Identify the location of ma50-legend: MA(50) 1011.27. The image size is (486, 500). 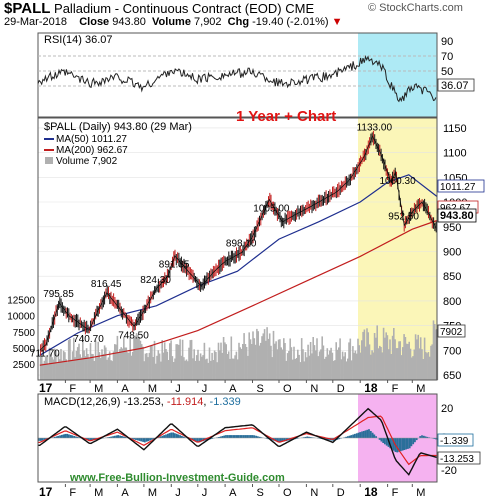
(91, 139).